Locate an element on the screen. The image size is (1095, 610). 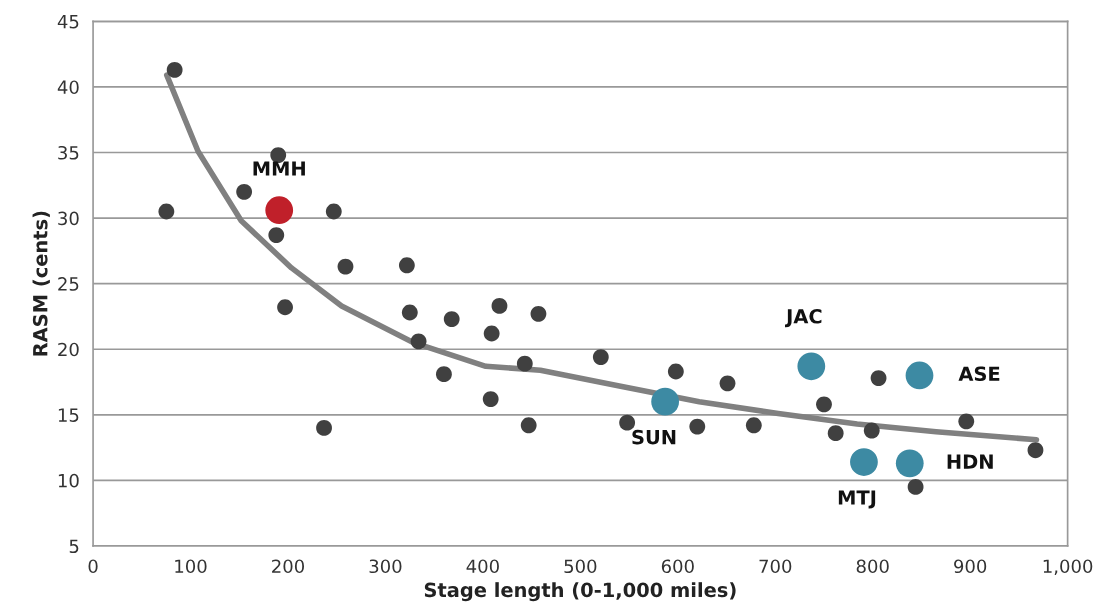
y-tick-label: 35 is located at coordinates (68, 152).